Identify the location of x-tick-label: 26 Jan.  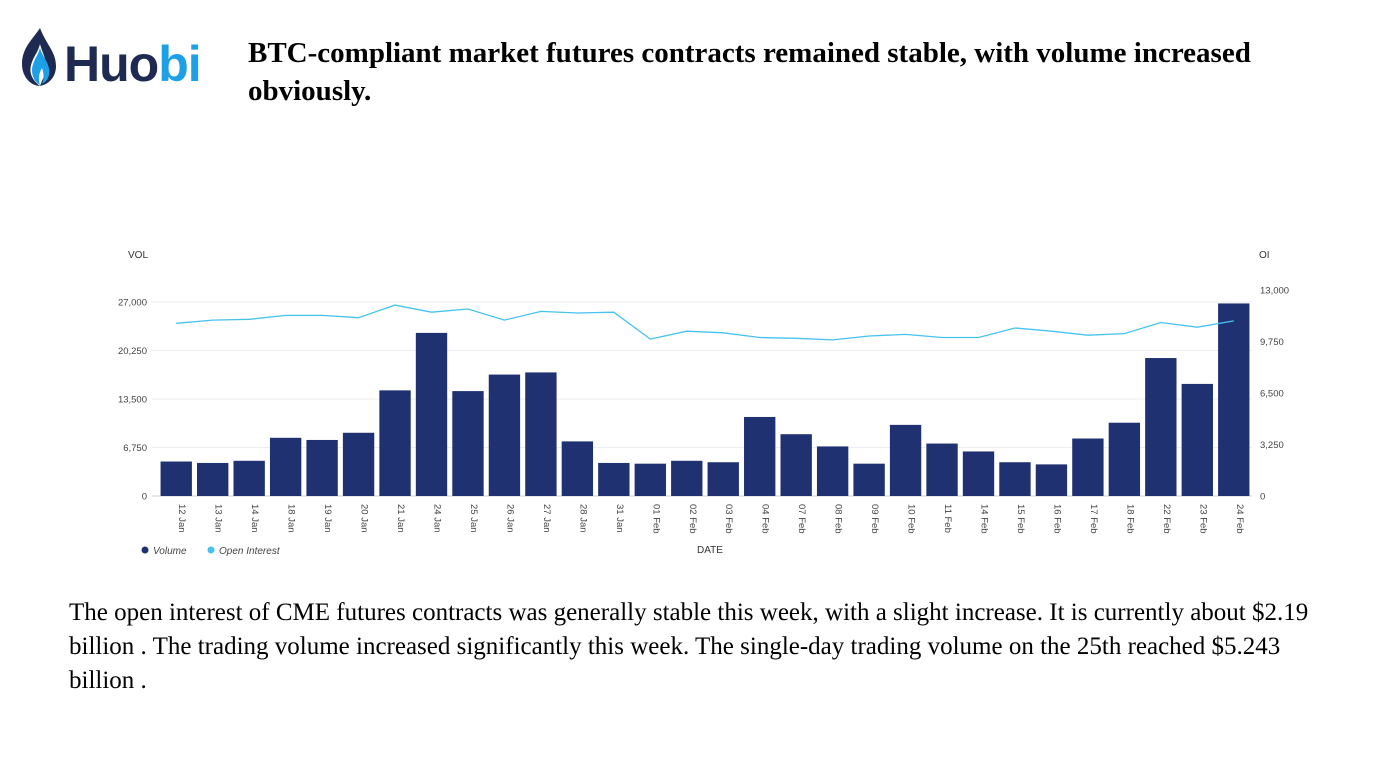
(509, 518).